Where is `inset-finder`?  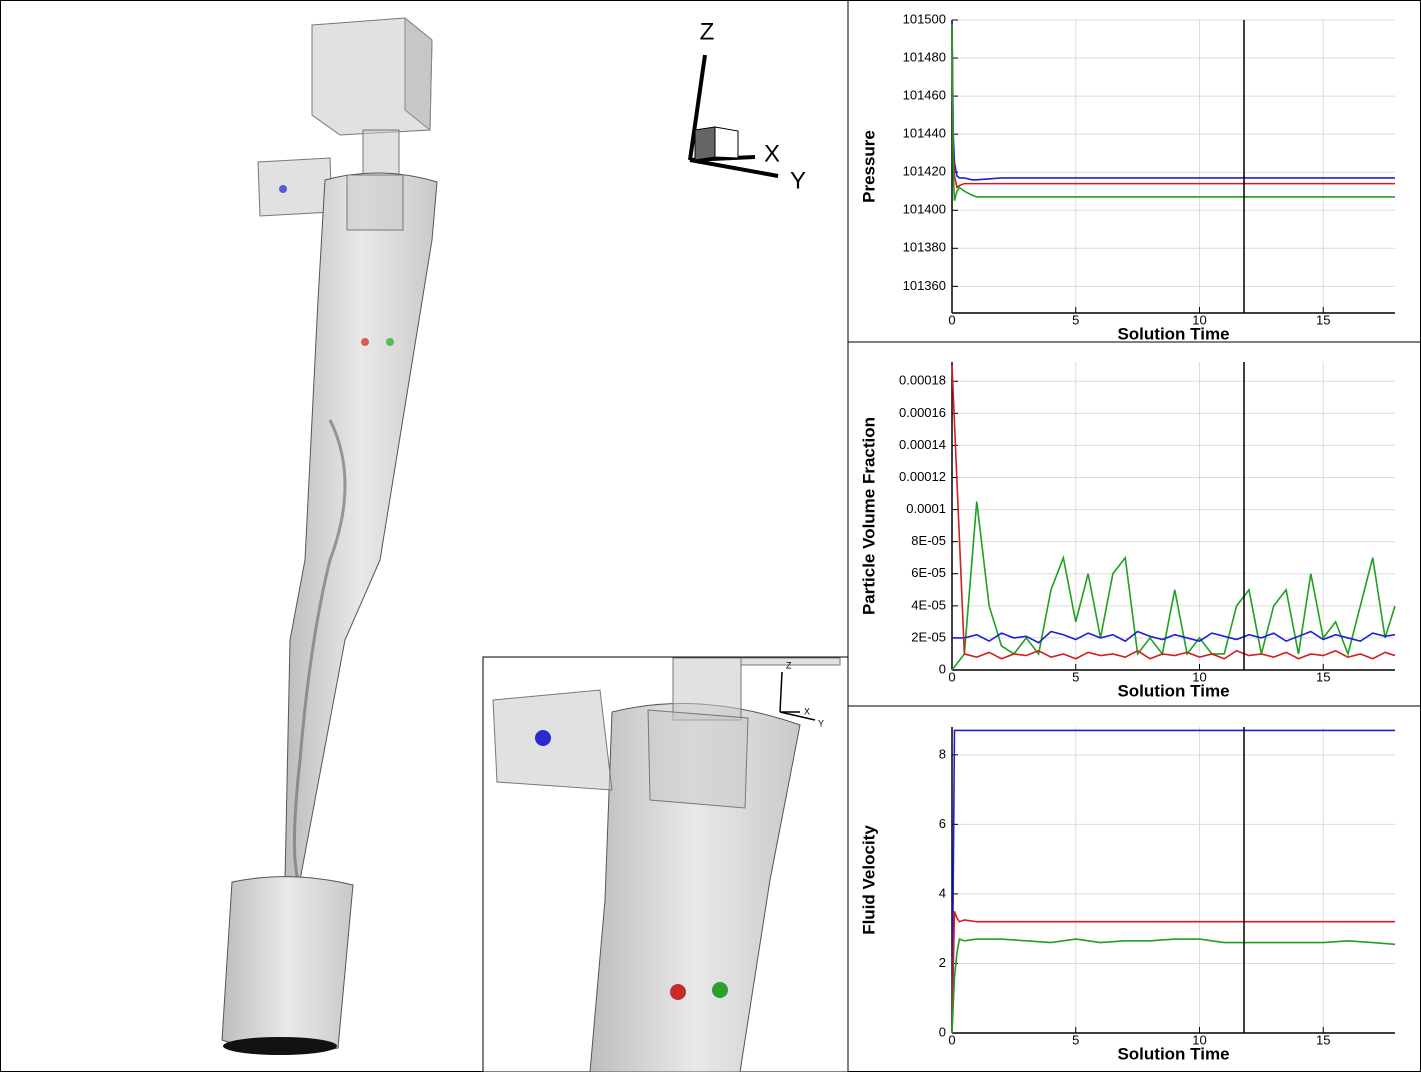 inset-finder is located at coordinates (698, 759).